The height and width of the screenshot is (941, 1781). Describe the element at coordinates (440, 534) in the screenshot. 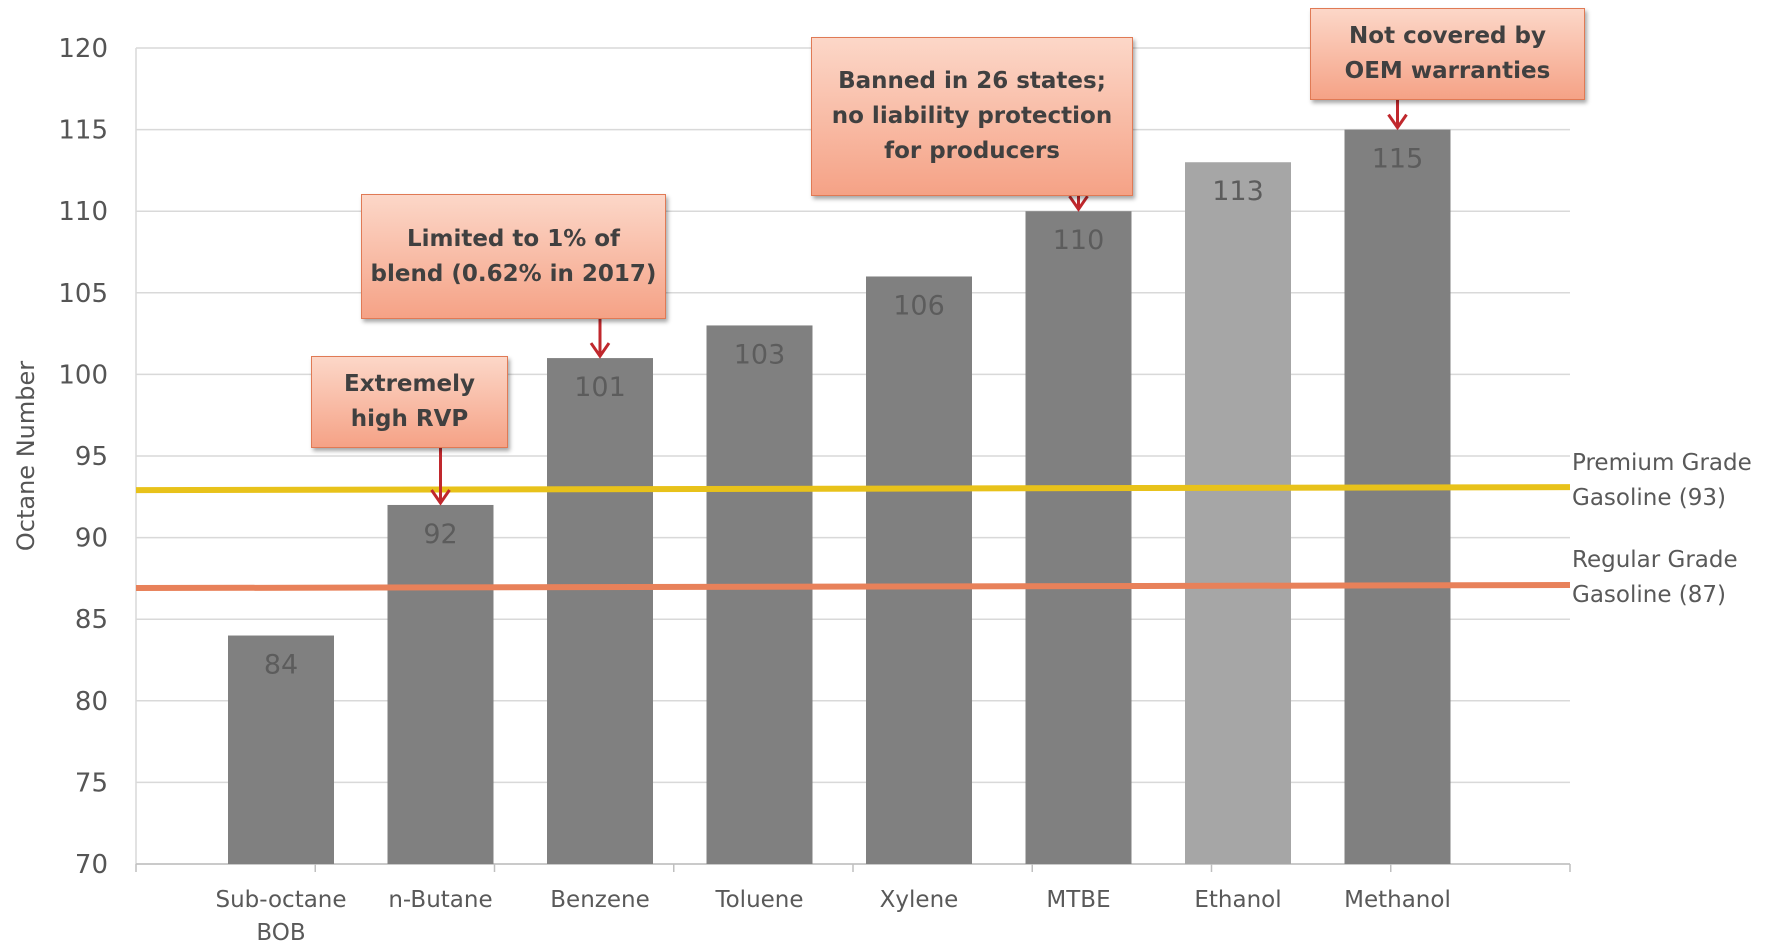

I see `bar-value-label: 92` at that location.